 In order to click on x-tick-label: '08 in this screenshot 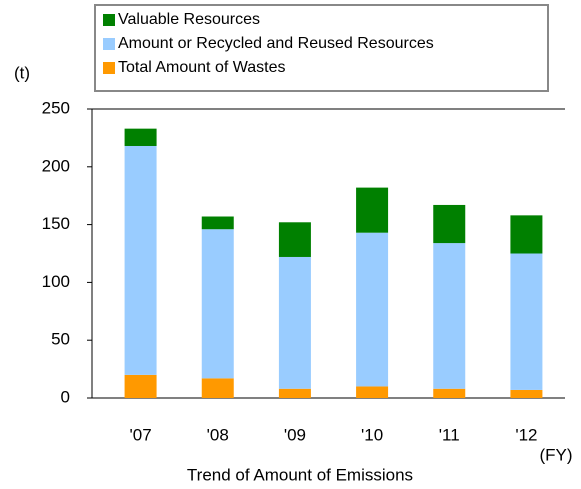, I will do `click(218, 434)`.